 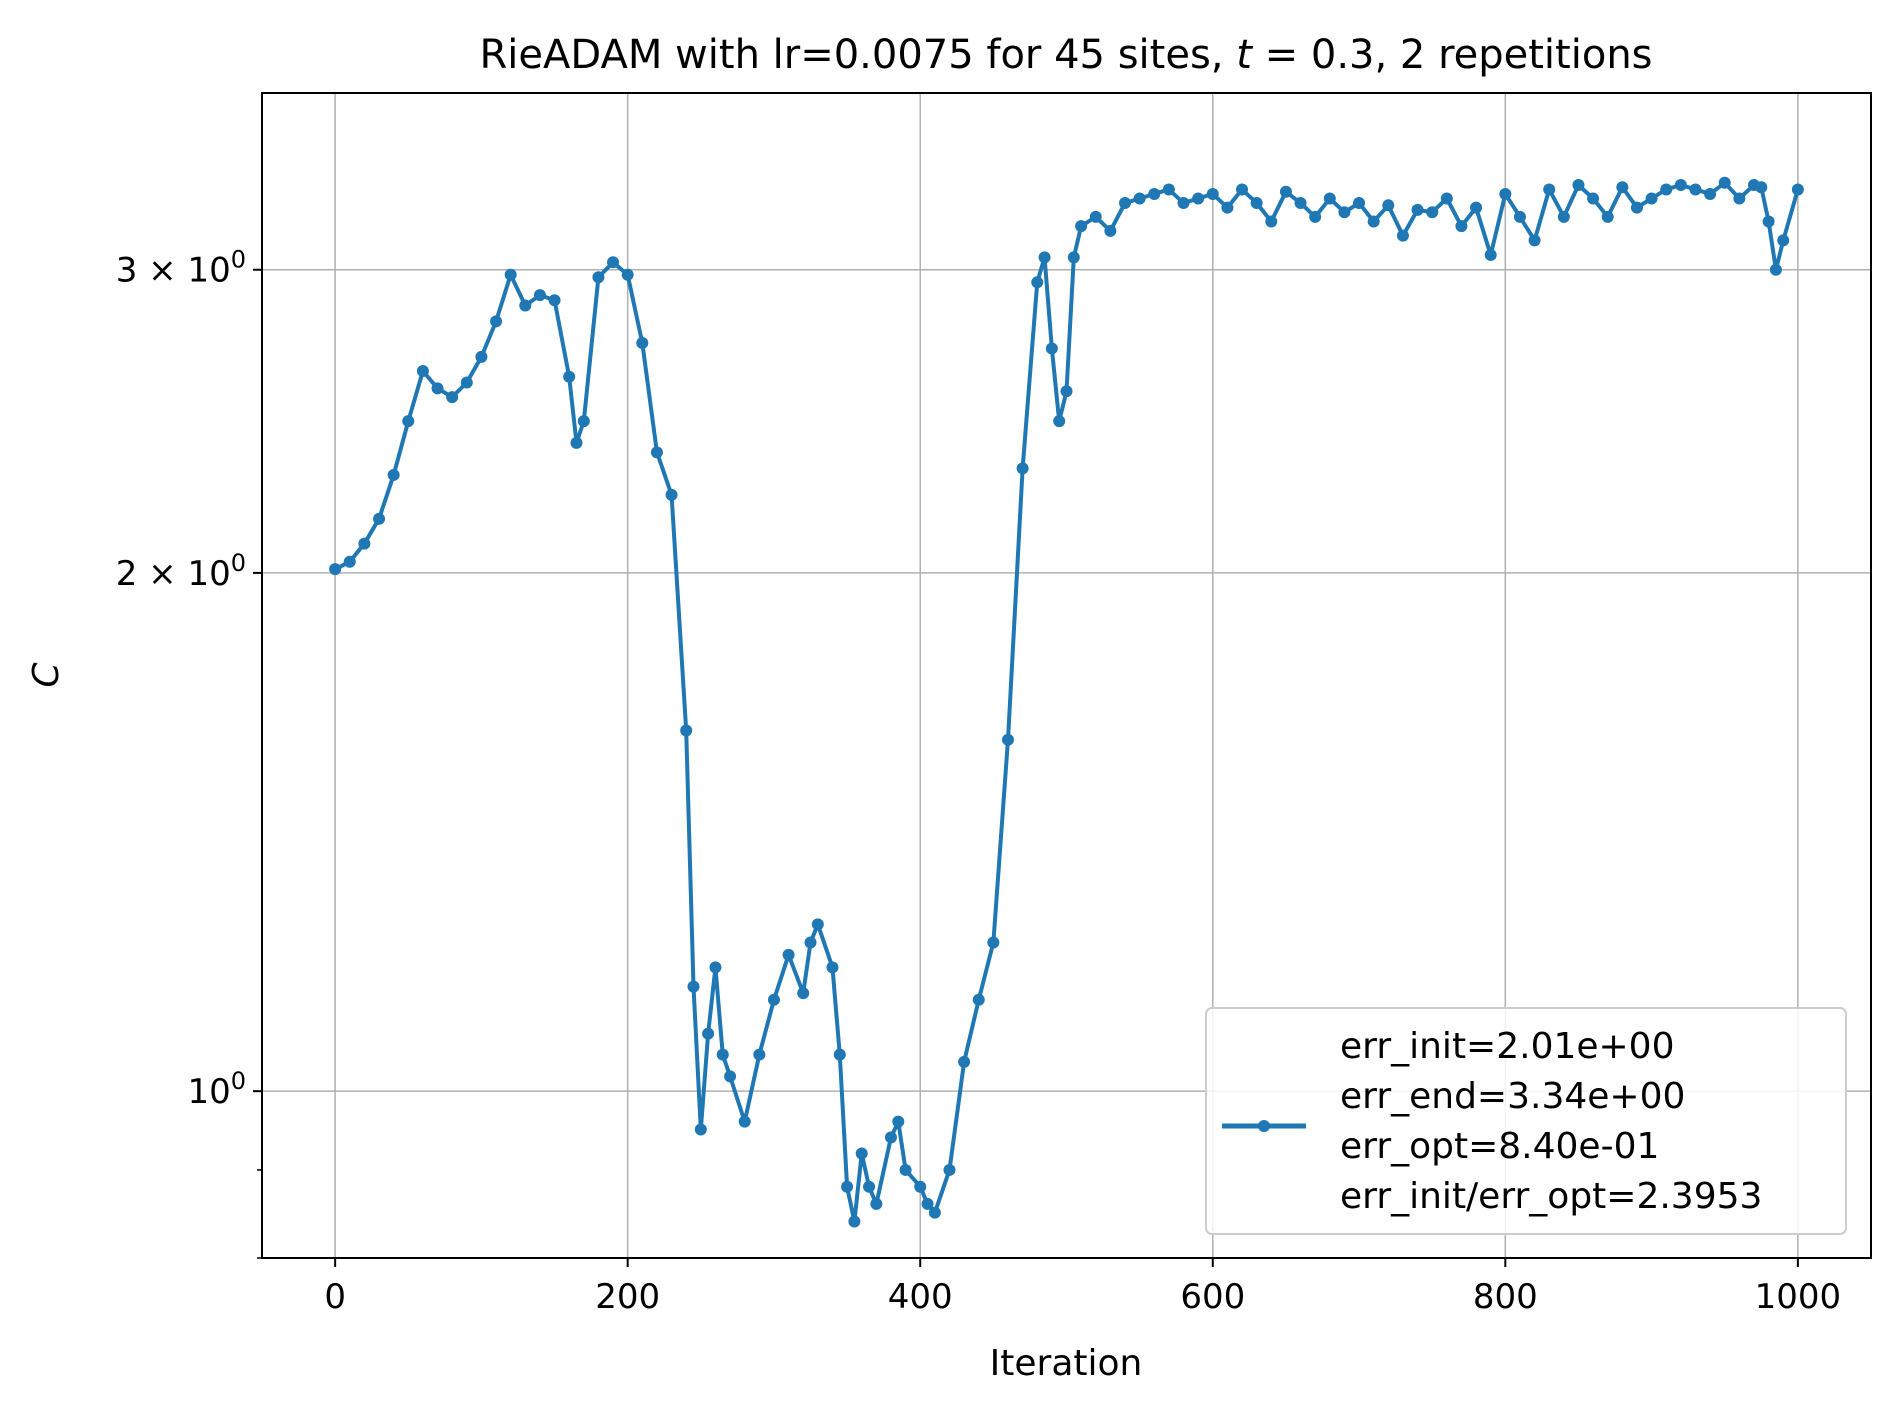 What do you see at coordinates (1505, 1297) in the screenshot?
I see `x-tick-label: 800` at bounding box center [1505, 1297].